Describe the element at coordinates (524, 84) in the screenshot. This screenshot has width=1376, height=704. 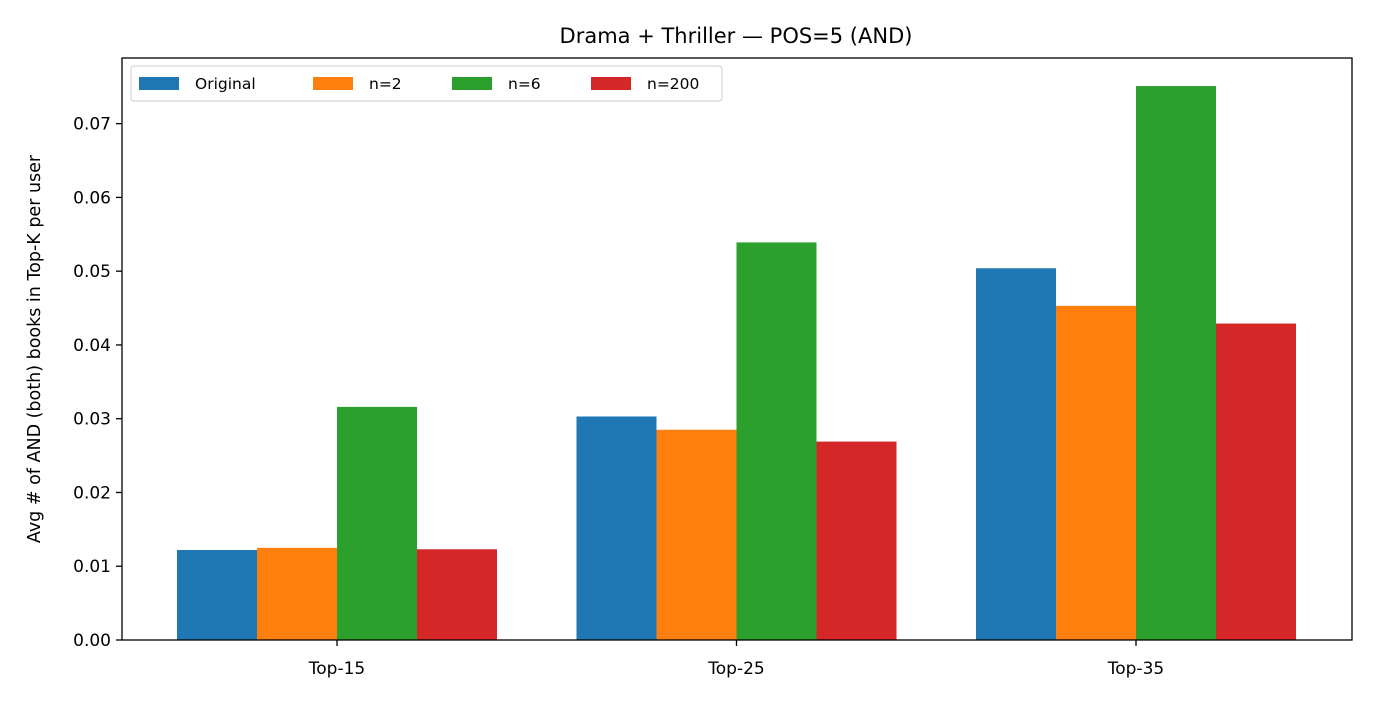
I see `legend-entry-label: n=6` at that location.